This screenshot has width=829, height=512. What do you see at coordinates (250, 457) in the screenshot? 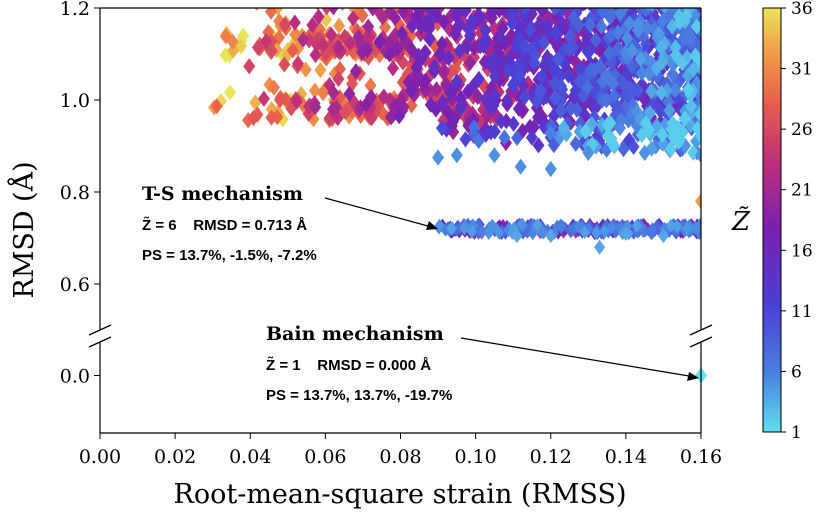
I see `x-tick-label: 0.04` at bounding box center [250, 457].